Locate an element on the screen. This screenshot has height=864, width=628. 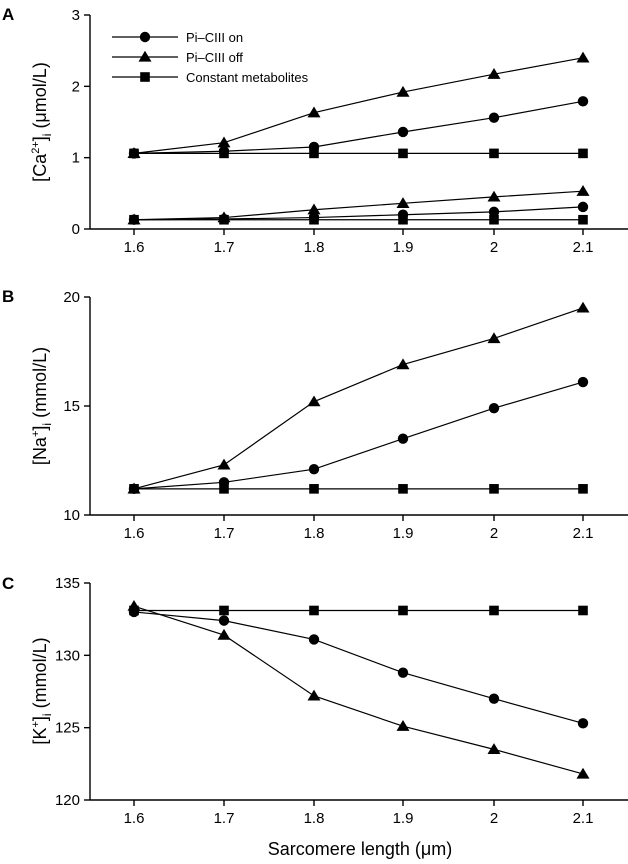
y-axis-label: [Na+]i (mmol/L) is located at coordinates (42, 406).